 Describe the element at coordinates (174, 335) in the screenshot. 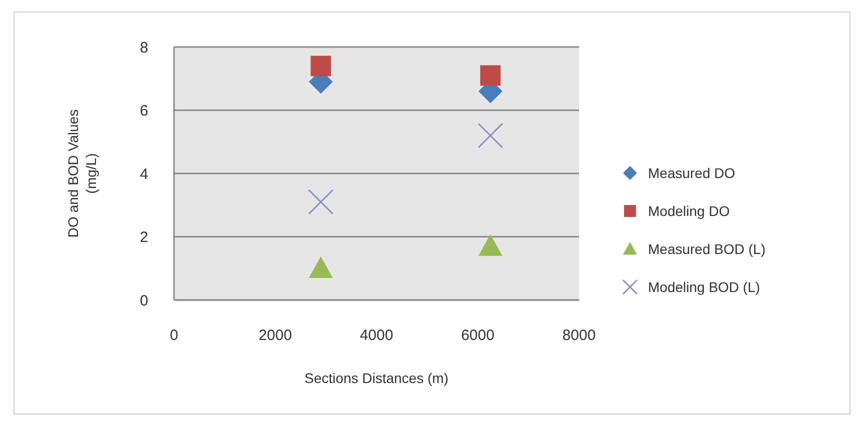

I see `x-tick-label: 0` at that location.